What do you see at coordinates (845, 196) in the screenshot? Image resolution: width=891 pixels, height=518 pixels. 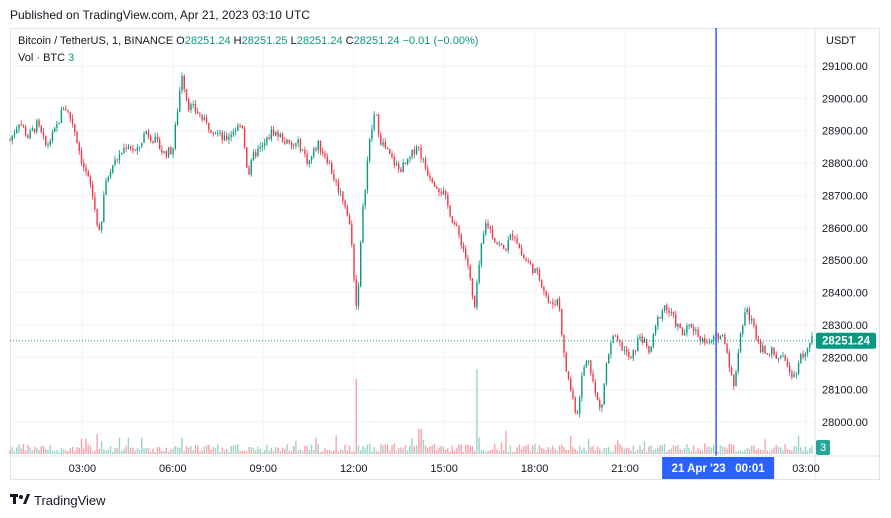 I see `price-tick-label: 28700.00` at bounding box center [845, 196].